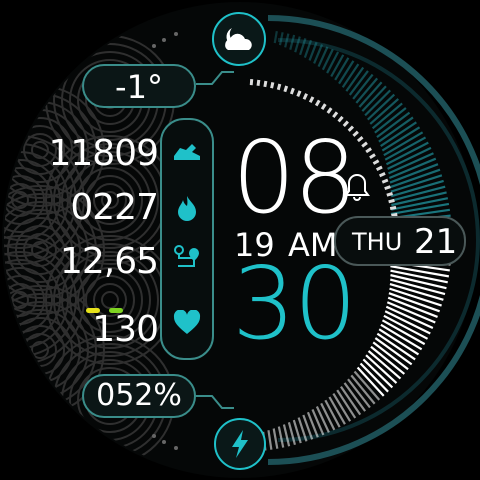 The width and height of the screenshot is (480, 480). I want to click on flame-icon, so click(187, 208).